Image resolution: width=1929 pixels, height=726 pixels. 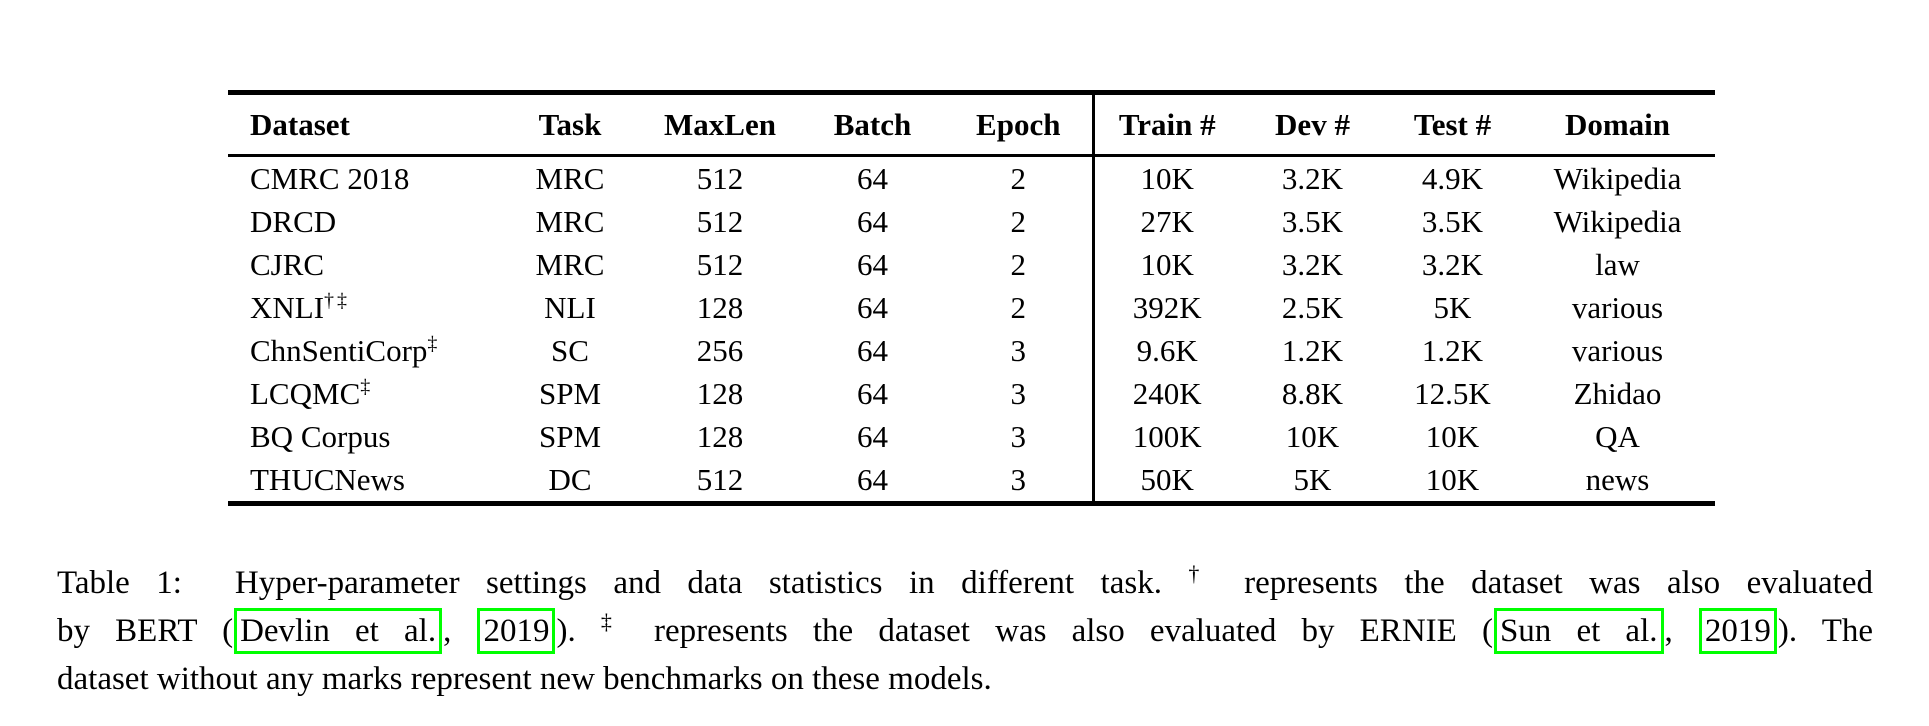 I want to click on cell-dev: 1.2K, so click(x=1312, y=350).